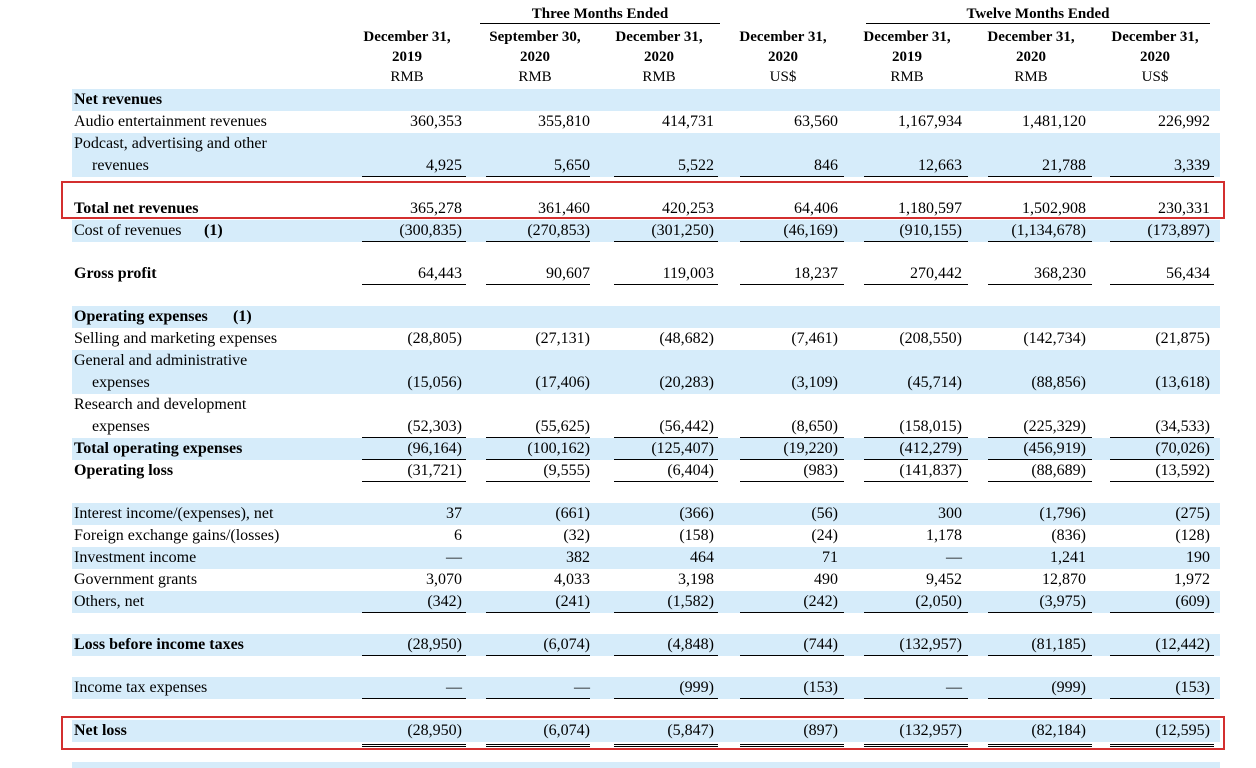 The image size is (1256, 768). I want to click on cell-value: 226,992, so click(1184, 121).